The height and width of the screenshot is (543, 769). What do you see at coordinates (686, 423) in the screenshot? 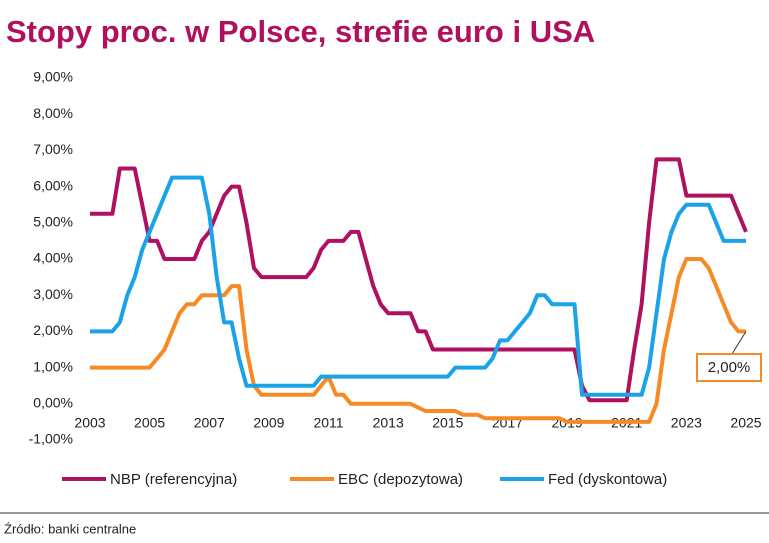
I see `x-tick-label: 2023` at bounding box center [686, 423].